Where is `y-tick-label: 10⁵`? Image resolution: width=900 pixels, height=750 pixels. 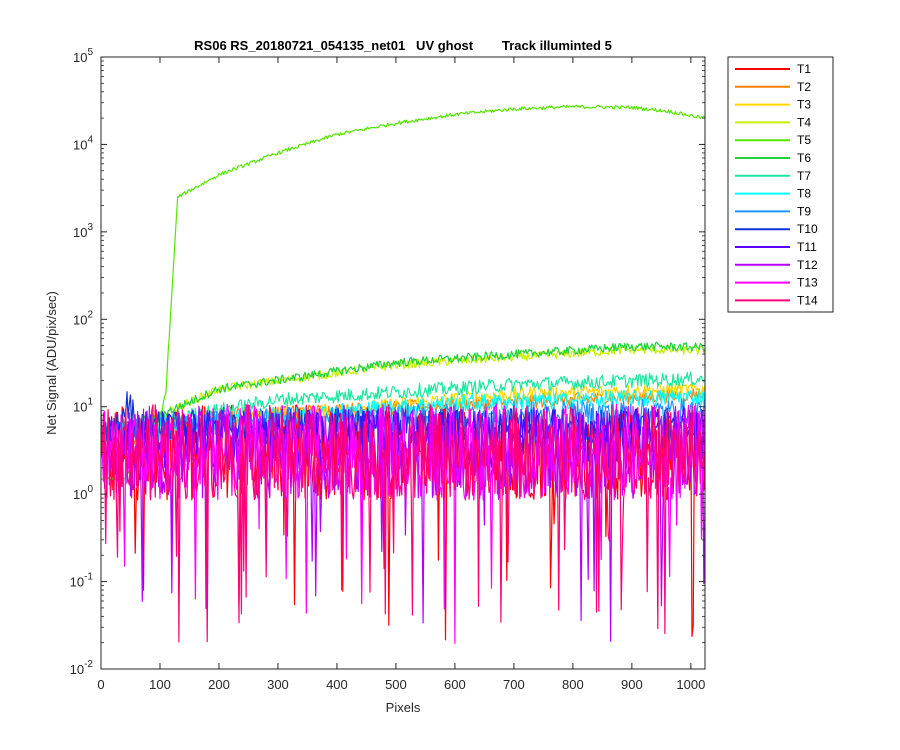 y-tick-label: 10⁵ is located at coordinates (83, 56).